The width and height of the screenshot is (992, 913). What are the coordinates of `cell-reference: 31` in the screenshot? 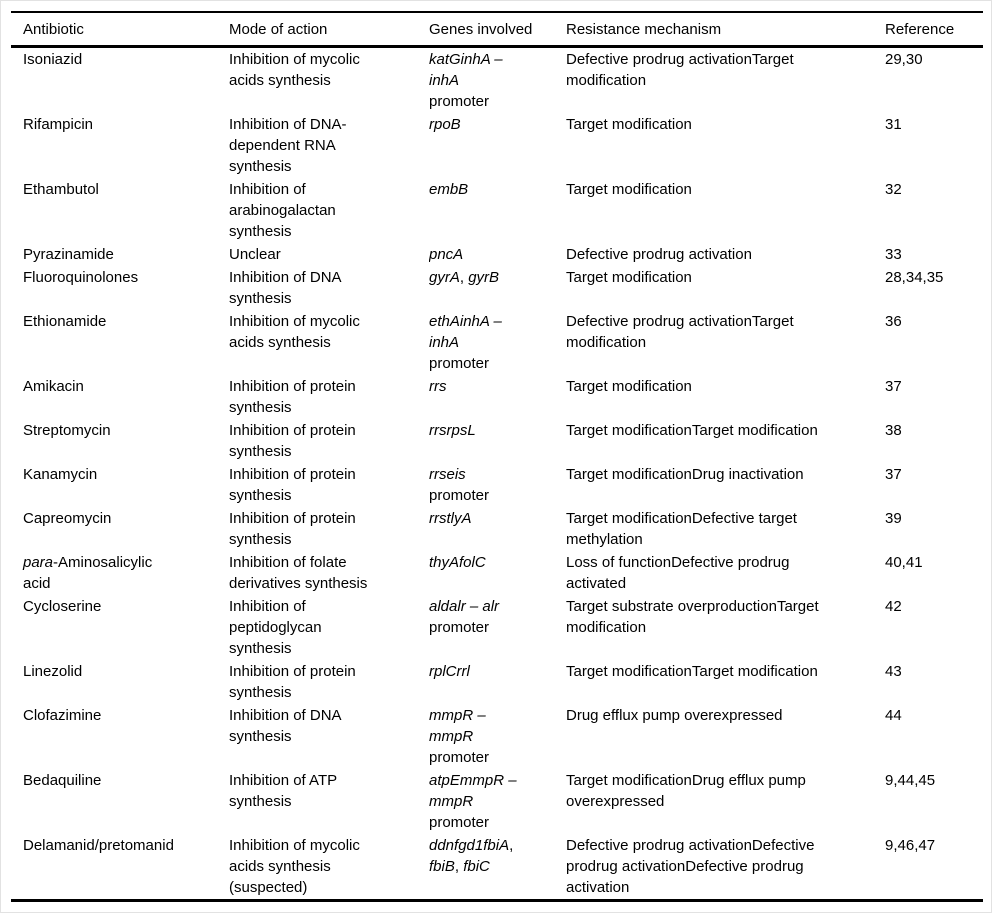 It's located at (934, 145).